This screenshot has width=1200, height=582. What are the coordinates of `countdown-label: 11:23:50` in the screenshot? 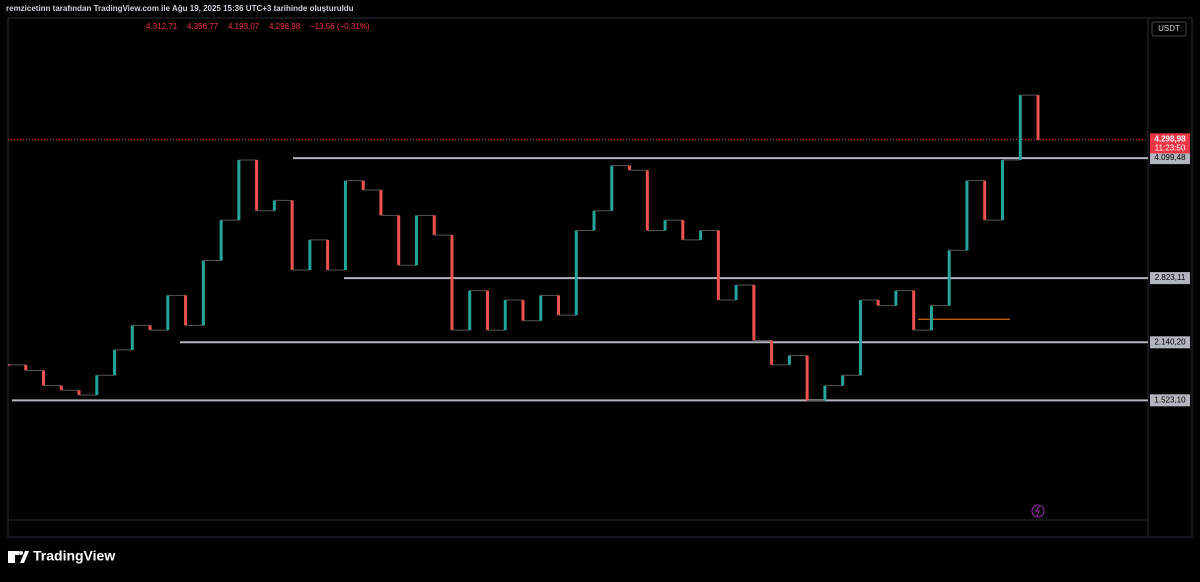 It's located at (1170, 147).